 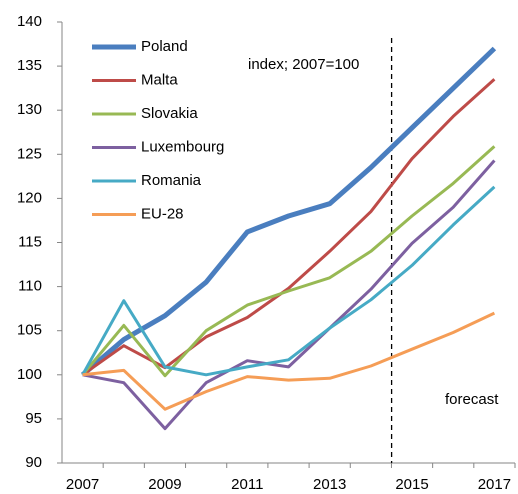 I want to click on y-tick-label: 130, so click(x=29, y=109).